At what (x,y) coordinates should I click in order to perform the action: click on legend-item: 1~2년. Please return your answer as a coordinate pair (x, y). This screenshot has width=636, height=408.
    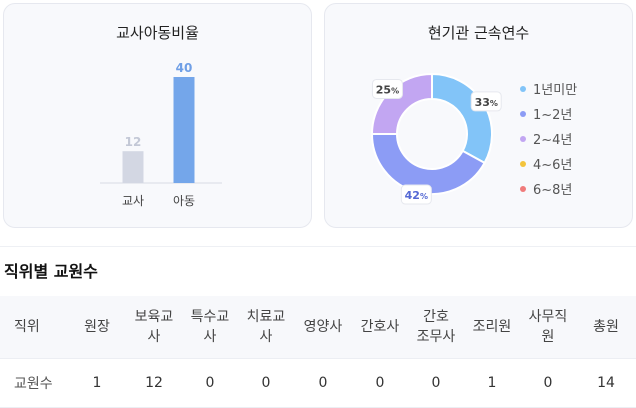
    Looking at the image, I should click on (548, 113).